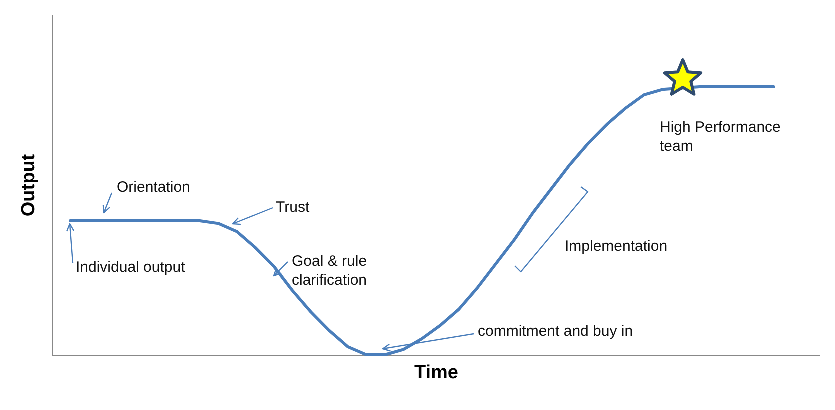 Image resolution: width=835 pixels, height=410 pixels. I want to click on annotation: Implementation, so click(616, 246).